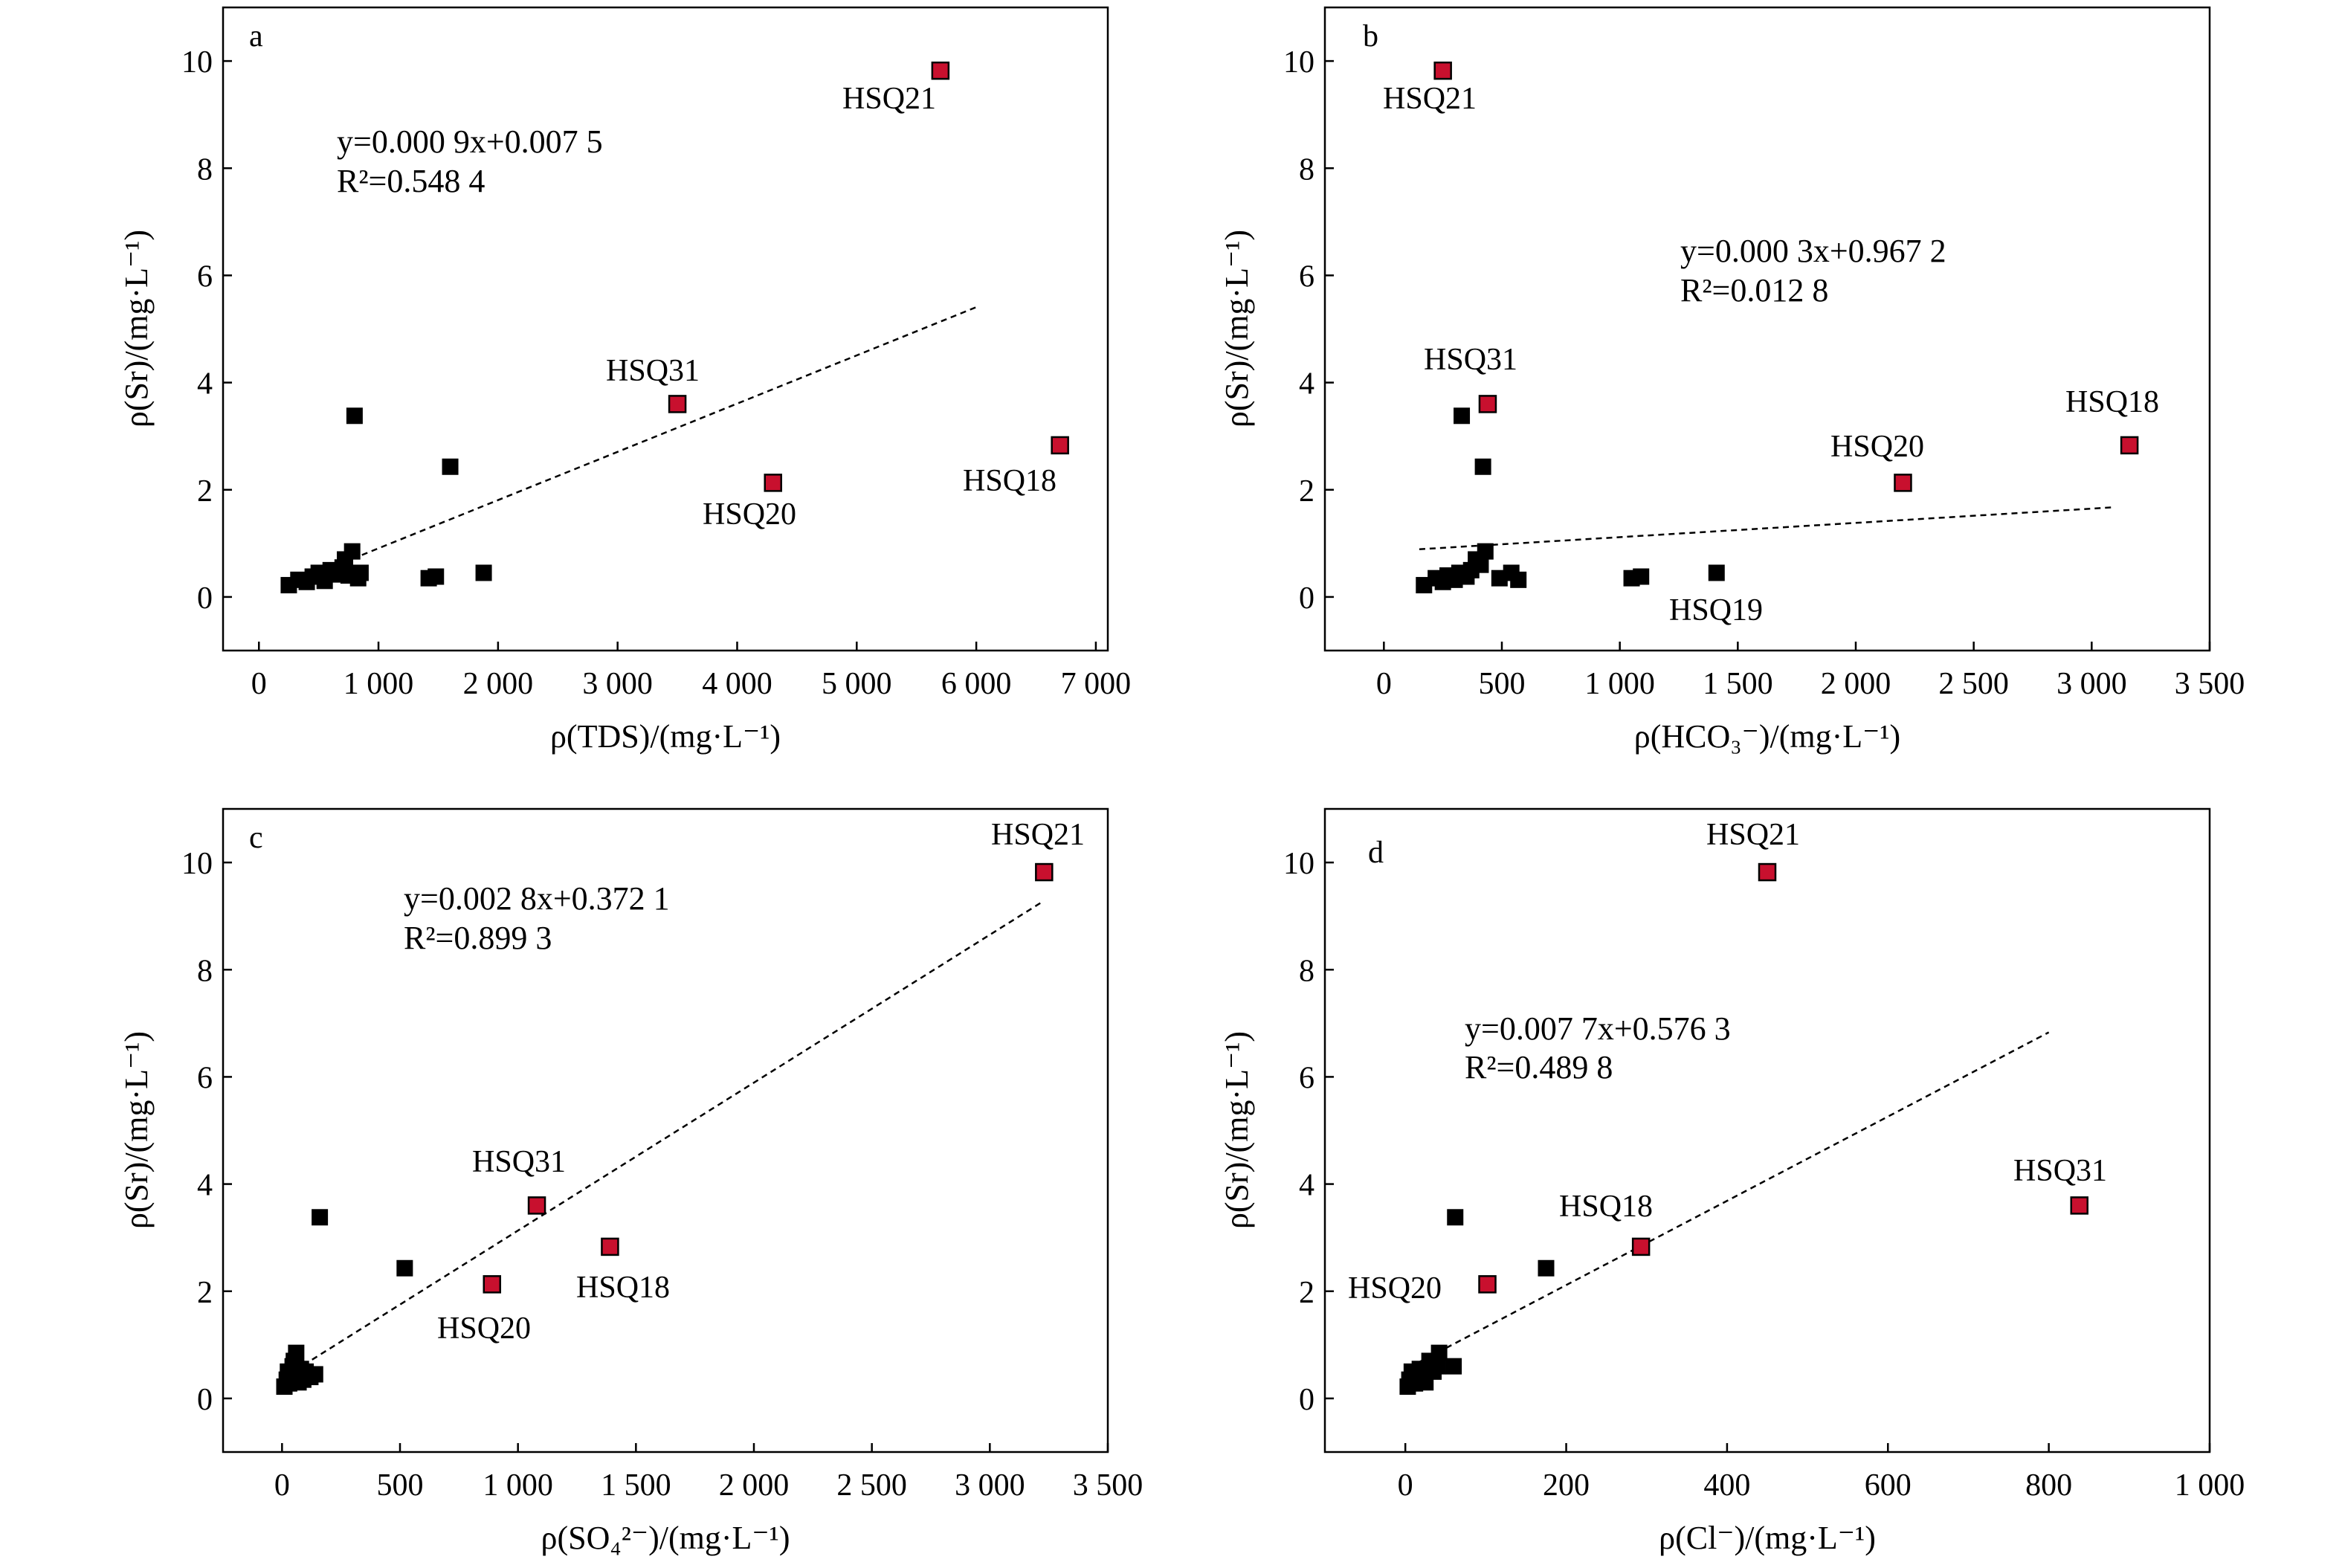 The image size is (2342, 1568). I want to click on x-ticks: 0 1 000 2 000 3 000 4 000 5 000 6 000 7 000, so click(691, 671).